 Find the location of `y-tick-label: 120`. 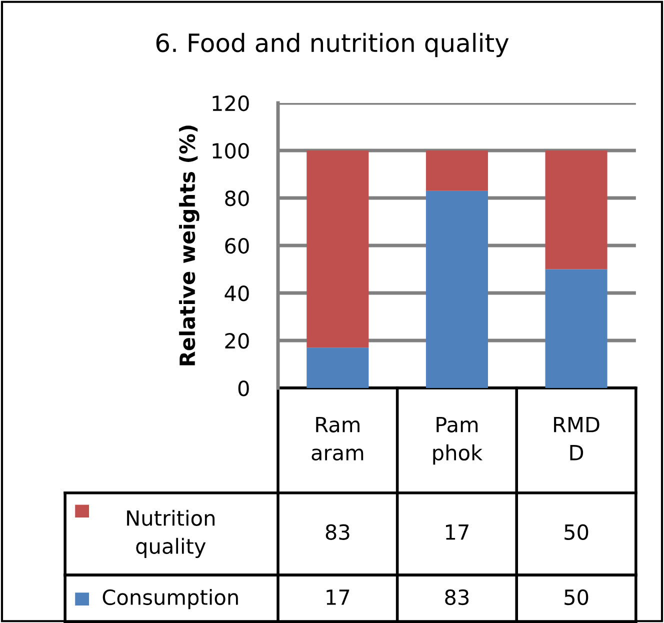

y-tick-label: 120 is located at coordinates (230, 103).